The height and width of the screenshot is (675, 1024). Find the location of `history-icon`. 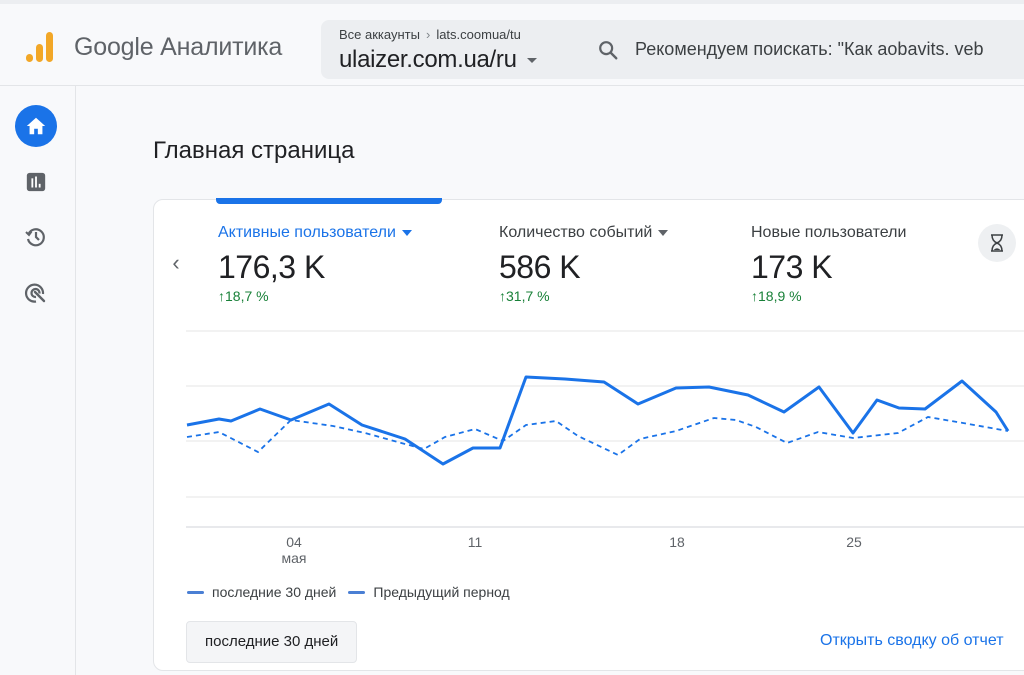

history-icon is located at coordinates (35, 237).